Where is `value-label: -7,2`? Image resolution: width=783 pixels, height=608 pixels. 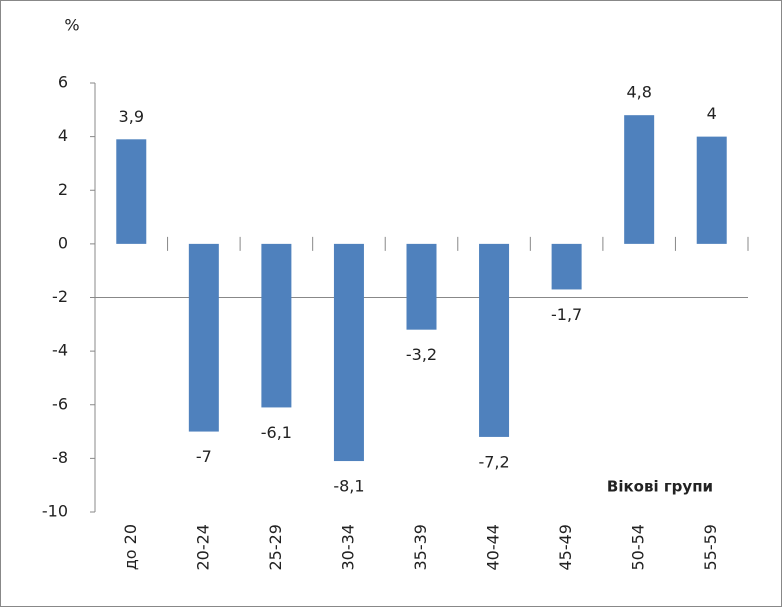 value-label: -7,2 is located at coordinates (493, 461).